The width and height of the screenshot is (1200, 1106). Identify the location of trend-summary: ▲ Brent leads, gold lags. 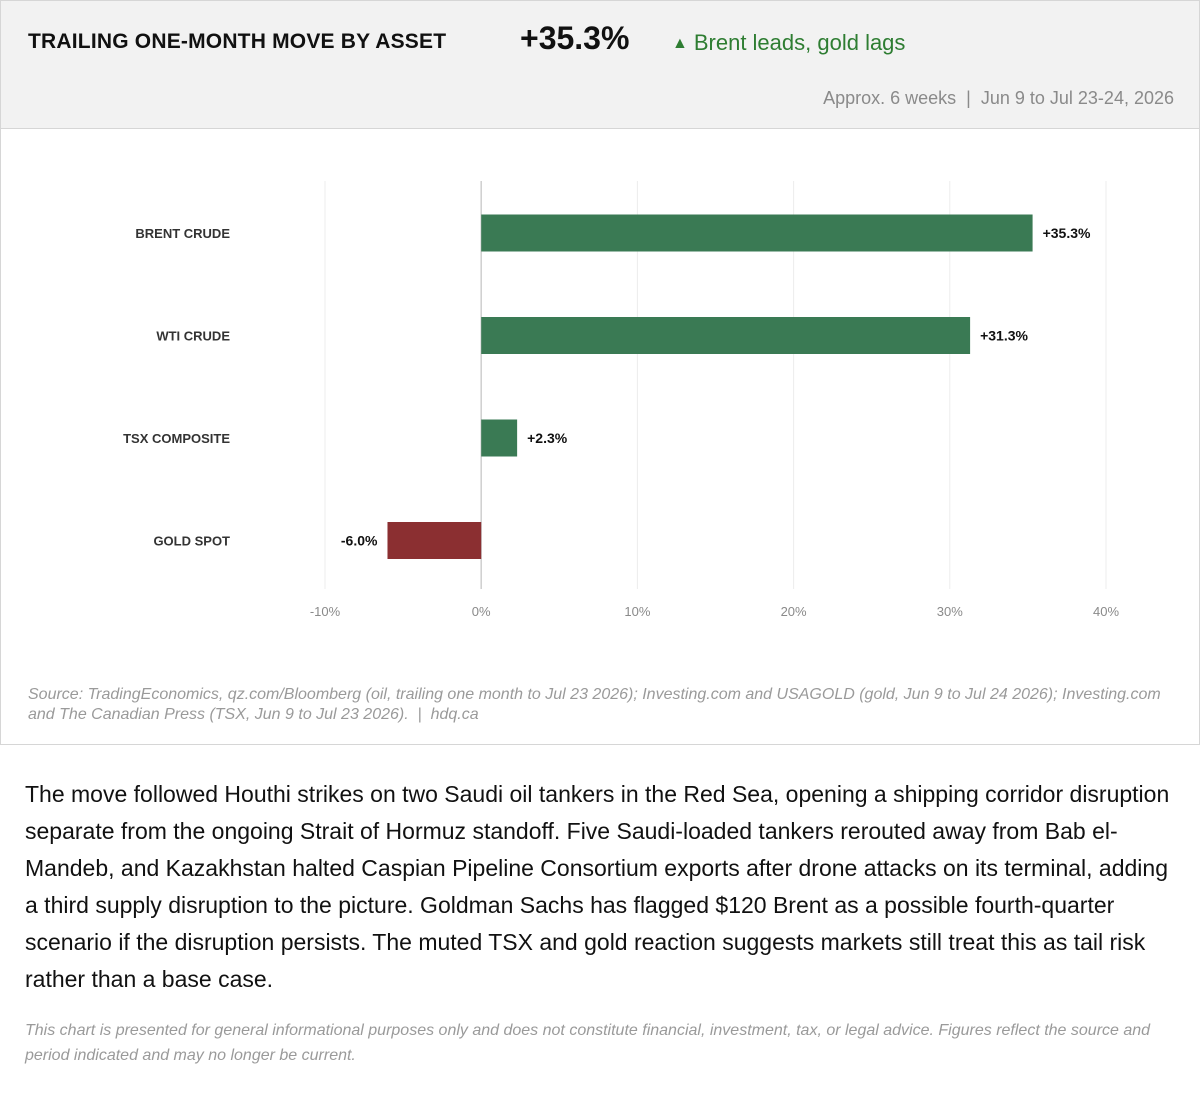
(788, 43).